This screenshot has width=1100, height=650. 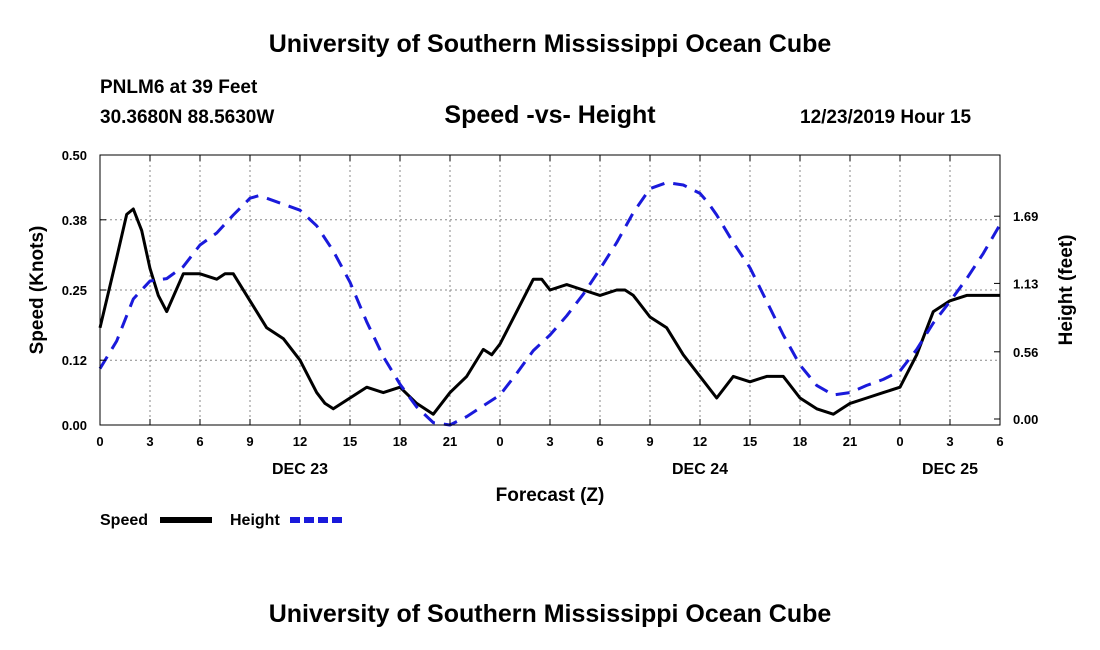 I want to click on right-axis-title: Height (feet), so click(x=1066, y=290).